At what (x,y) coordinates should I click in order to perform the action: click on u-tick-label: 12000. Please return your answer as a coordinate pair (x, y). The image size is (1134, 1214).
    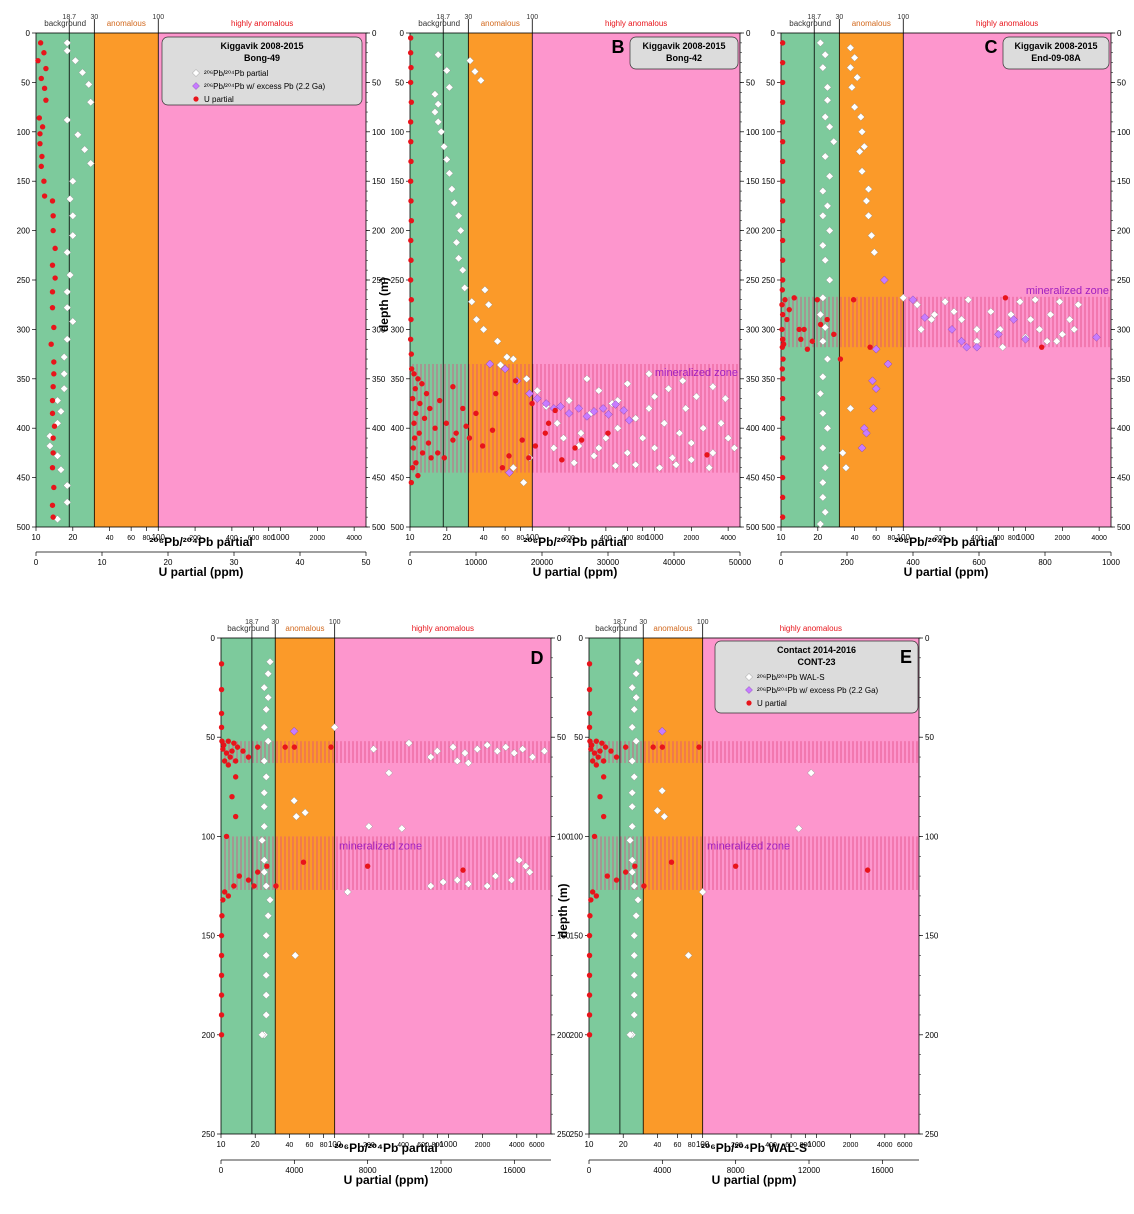
    Looking at the image, I should click on (441, 1170).